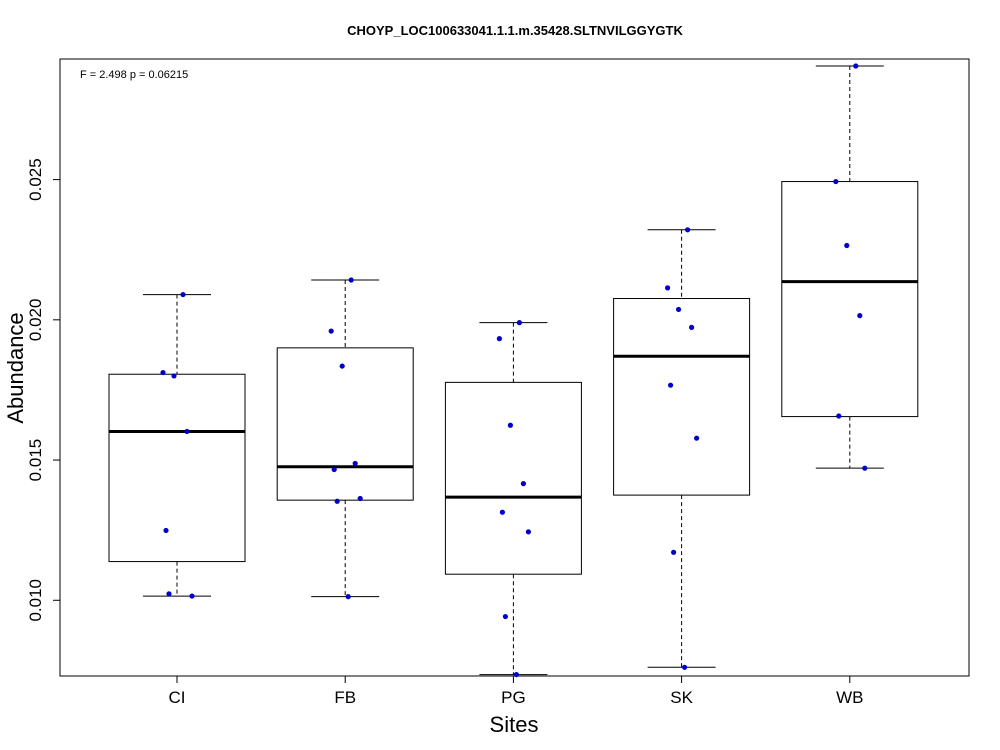 The image size is (1000, 750). I want to click on x-tick-label: WB, so click(849, 697).